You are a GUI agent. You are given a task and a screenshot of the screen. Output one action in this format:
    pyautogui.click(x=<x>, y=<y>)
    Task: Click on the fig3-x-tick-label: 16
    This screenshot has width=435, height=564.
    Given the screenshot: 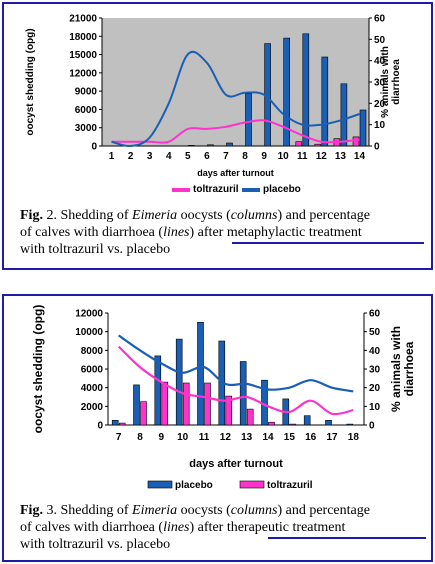 What is the action you would take?
    pyautogui.click(x=311, y=437)
    